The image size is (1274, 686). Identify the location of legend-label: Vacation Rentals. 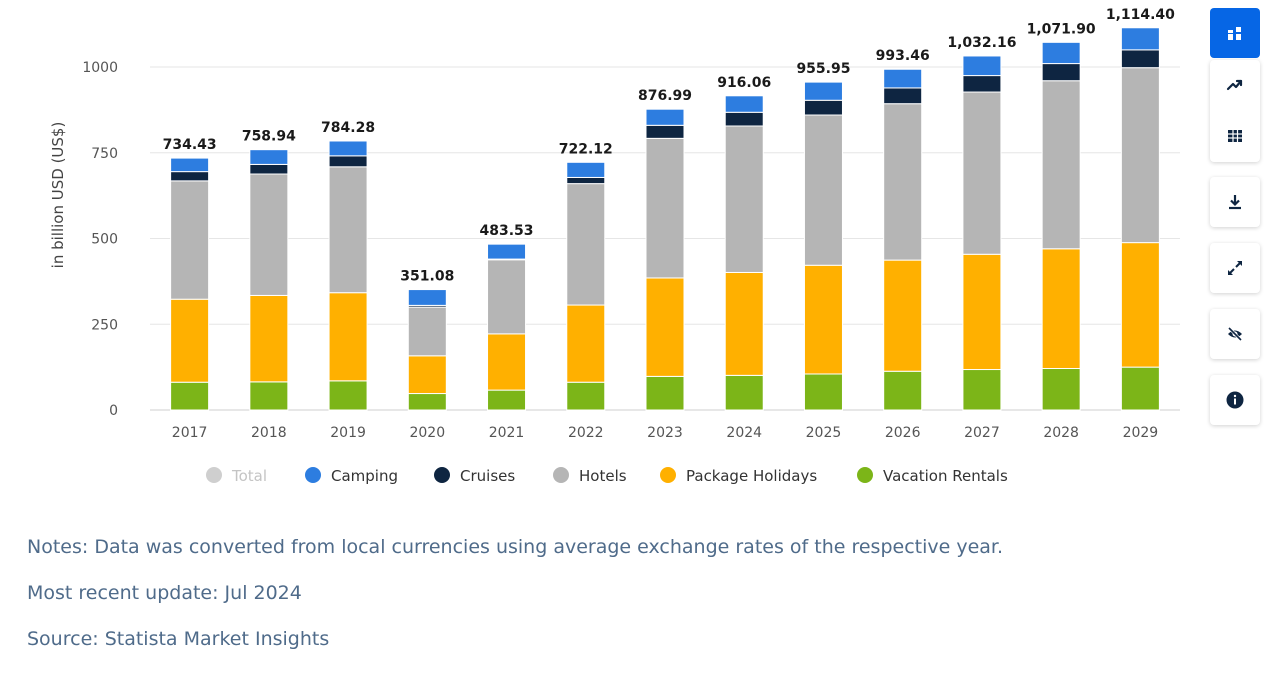
(945, 476).